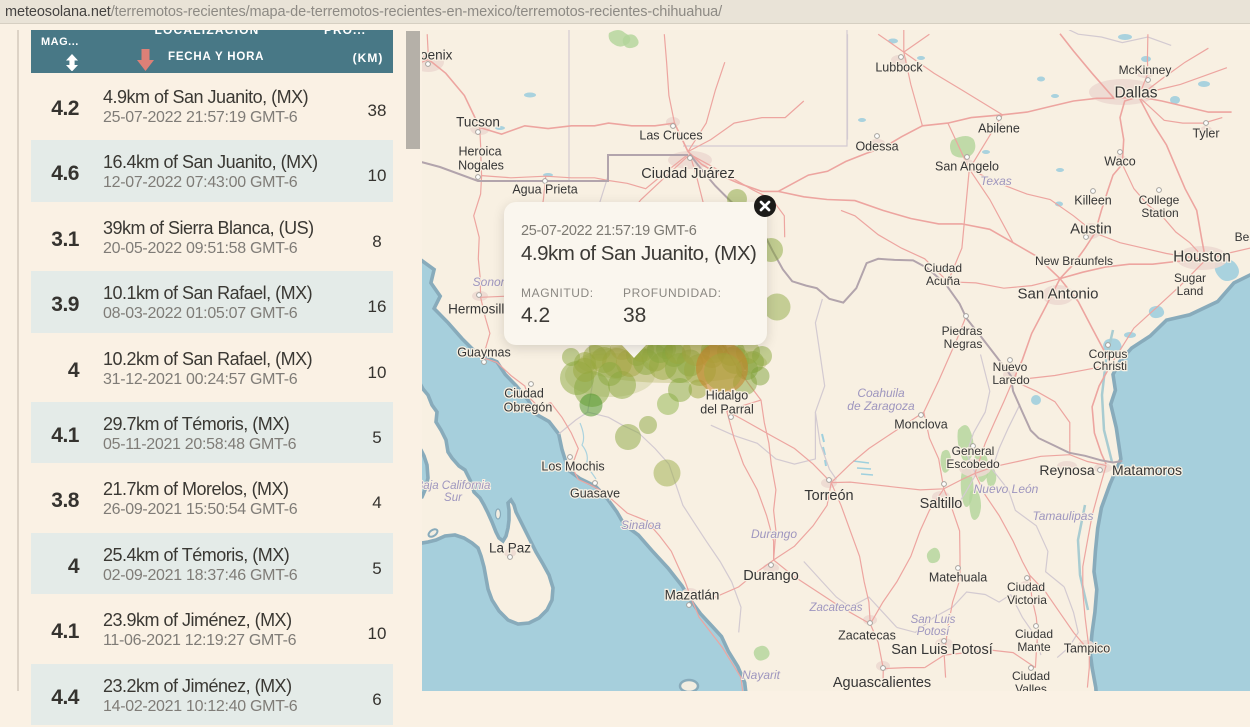 This screenshot has width=1250, height=727. Describe the element at coordinates (453, 498) in the screenshot. I see `svg-text: Sur` at that location.